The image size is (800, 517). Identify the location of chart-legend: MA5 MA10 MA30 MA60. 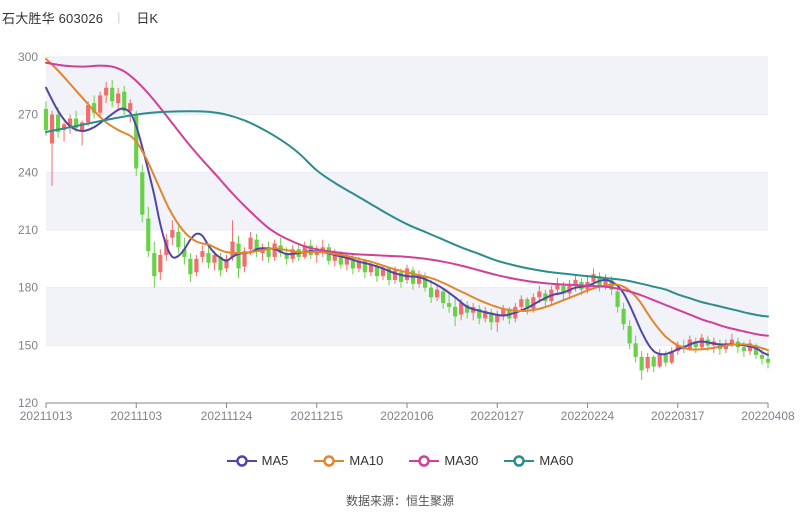
(400, 460).